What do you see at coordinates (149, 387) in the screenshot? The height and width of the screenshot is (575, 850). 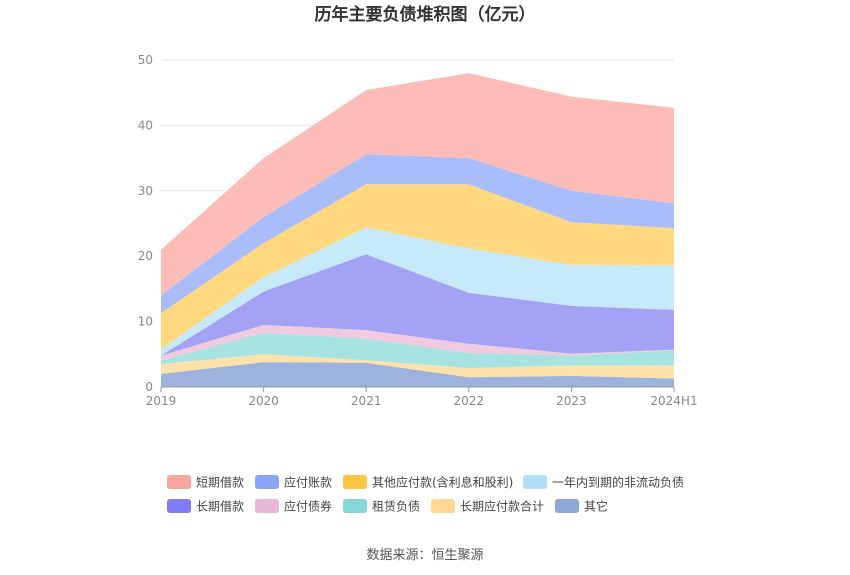 I see `y-tick-label: 0` at bounding box center [149, 387].